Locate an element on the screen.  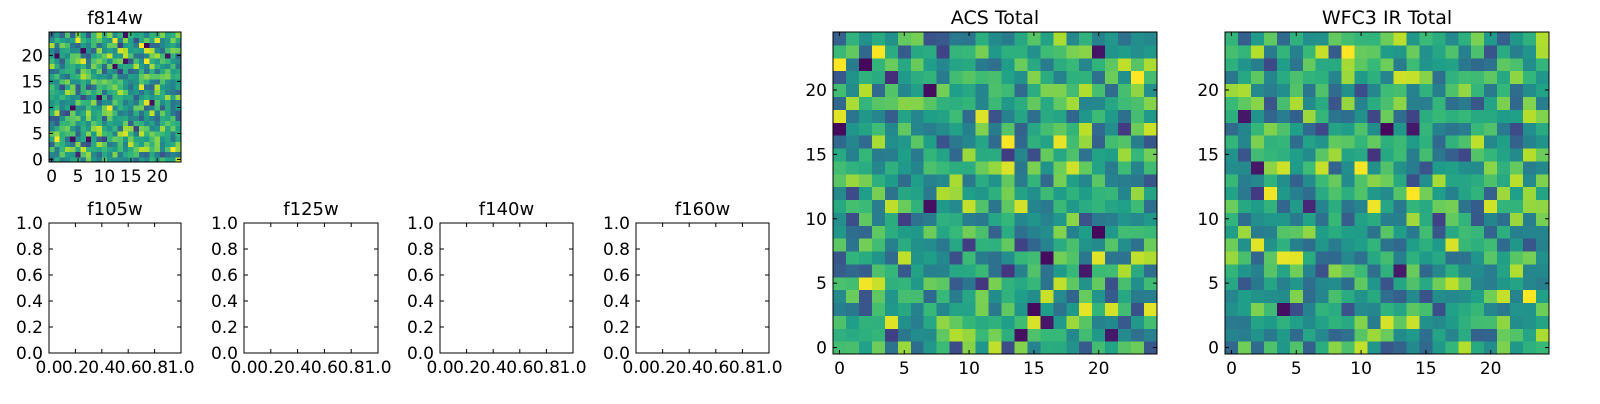
f160w-xtick-label: 0.8 is located at coordinates (742, 368).